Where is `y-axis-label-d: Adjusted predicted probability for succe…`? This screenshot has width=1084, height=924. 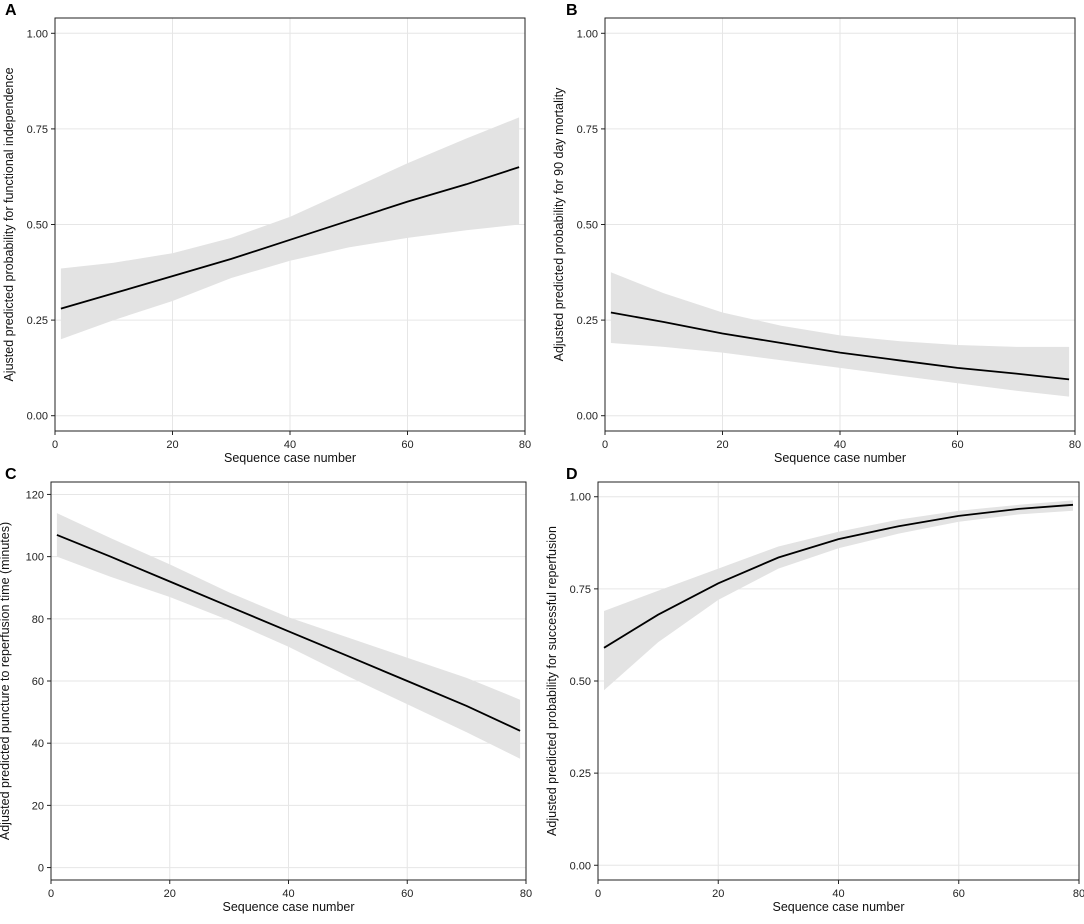
y-axis-label-d: Adjusted predicted probability for succe… is located at coordinates (552, 681).